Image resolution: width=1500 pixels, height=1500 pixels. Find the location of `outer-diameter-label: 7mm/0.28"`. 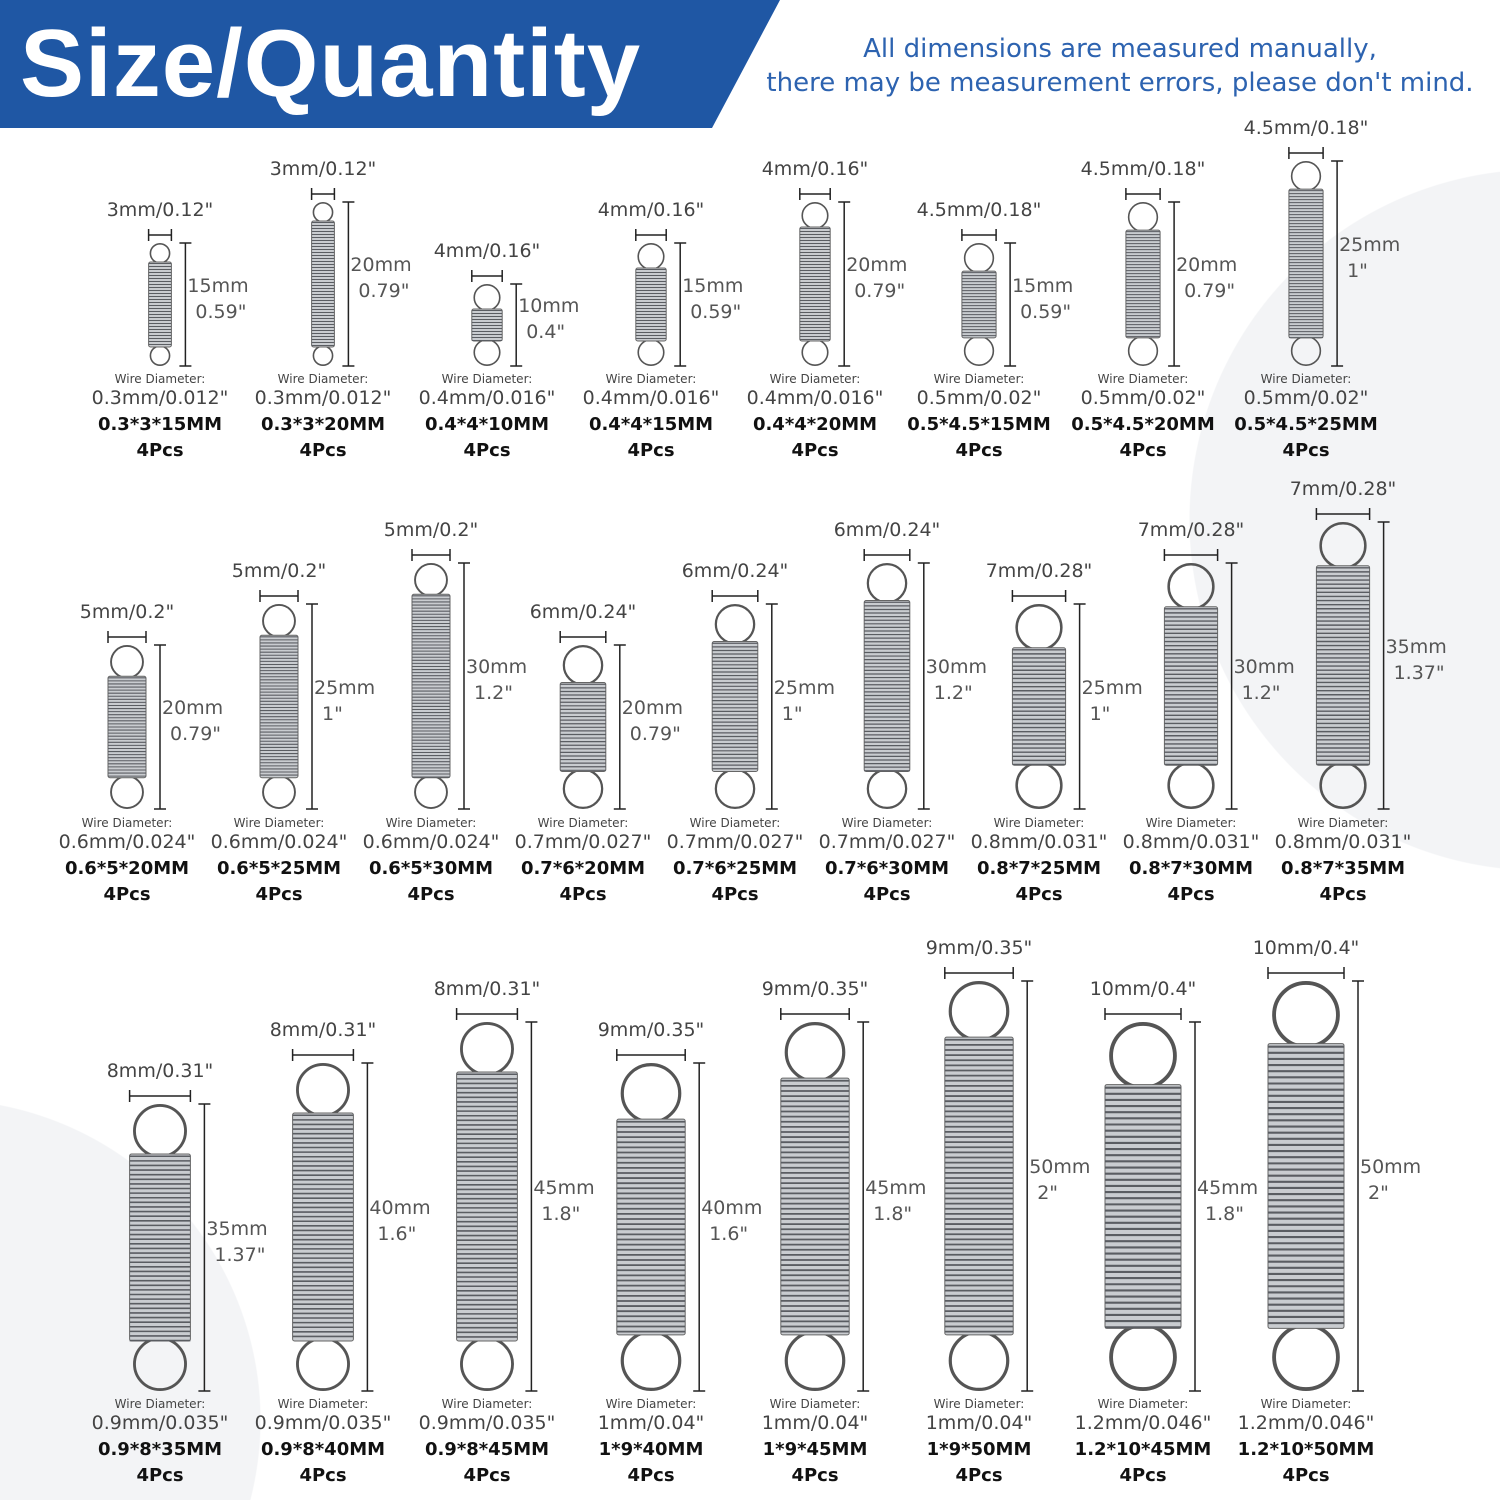

outer-diameter-label: 7mm/0.28" is located at coordinates (1191, 530).